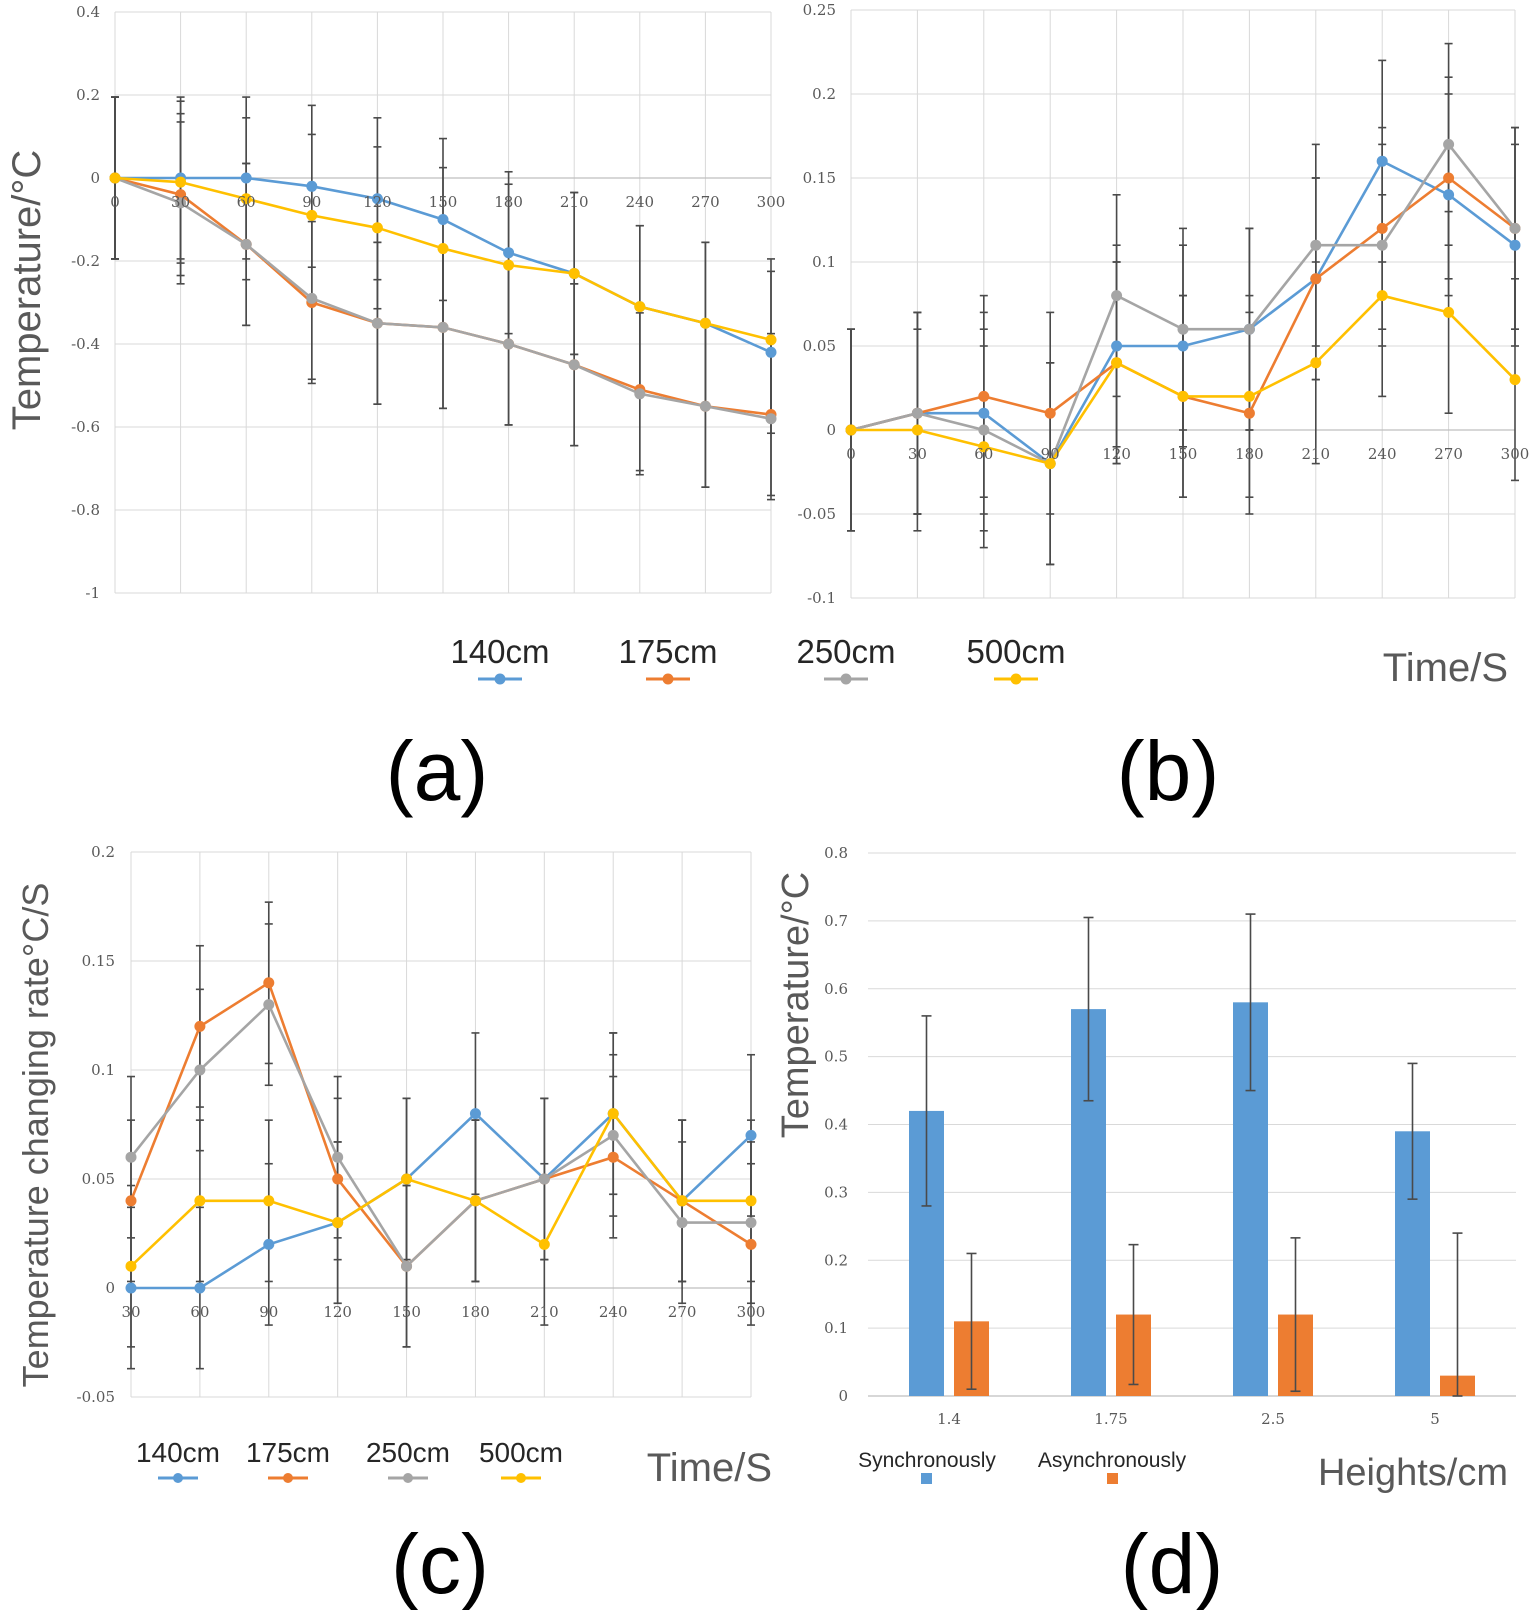 This screenshot has height=1610, width=1535. What do you see at coordinates (521, 1478) in the screenshot?
I see `legend-c-500-marker` at bounding box center [521, 1478].